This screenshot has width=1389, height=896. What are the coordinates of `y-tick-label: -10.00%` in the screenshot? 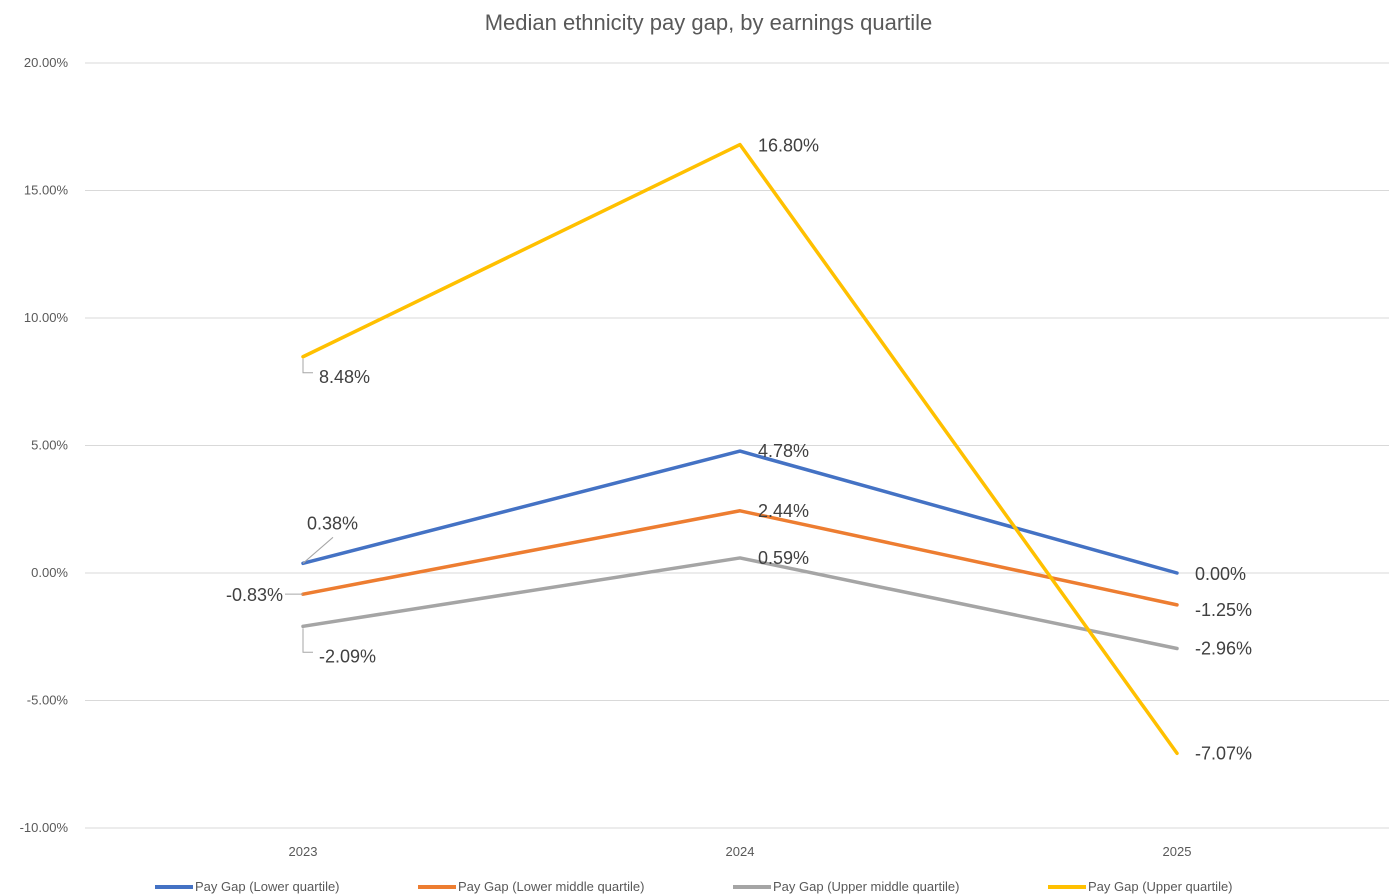 It's located at (44, 827).